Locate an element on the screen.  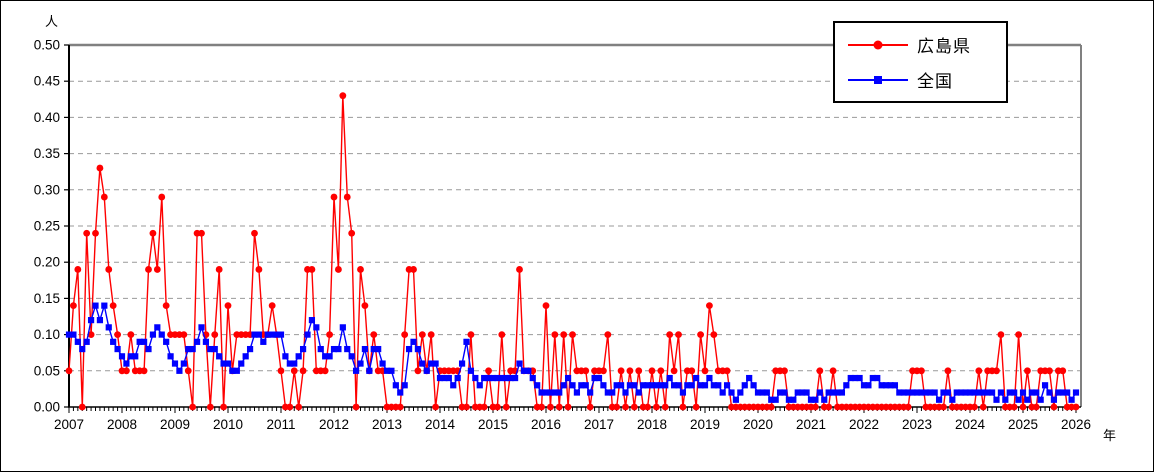
x-tick-label: 2024 is located at coordinates (970, 424).